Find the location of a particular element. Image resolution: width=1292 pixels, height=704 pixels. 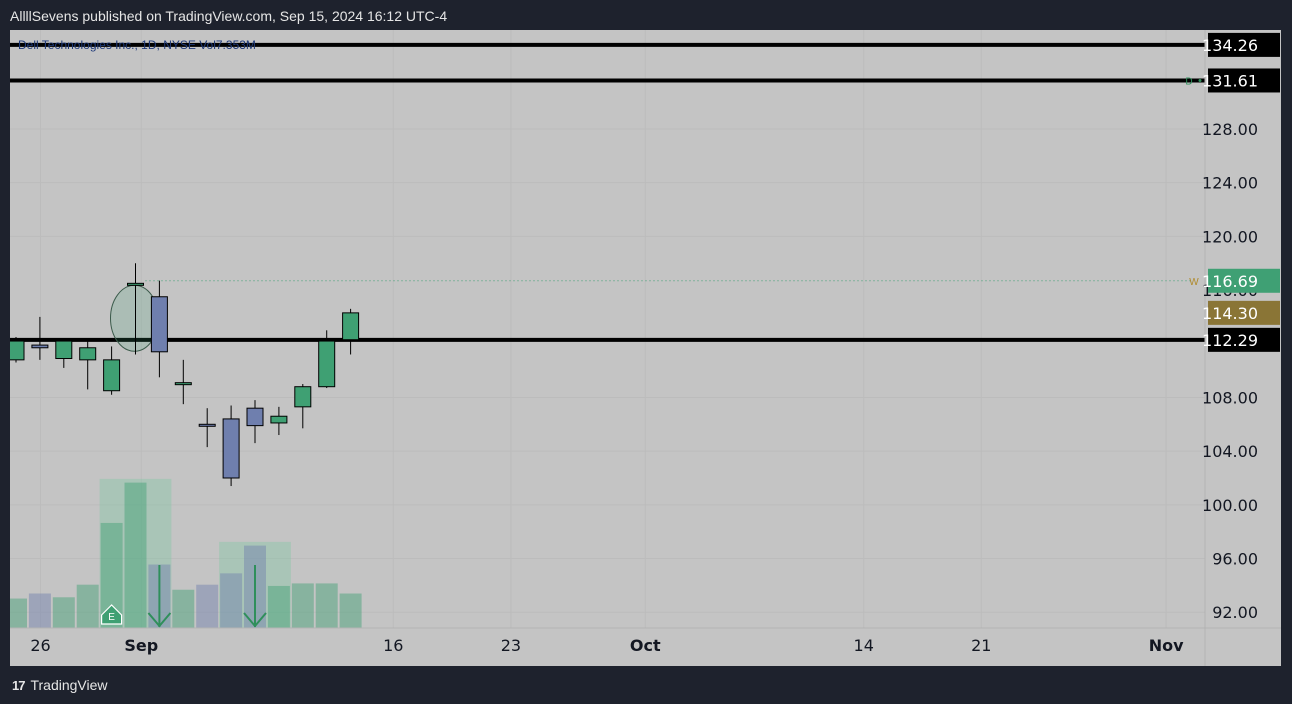

tradingview-footer: 17 TradingView is located at coordinates (60, 685).